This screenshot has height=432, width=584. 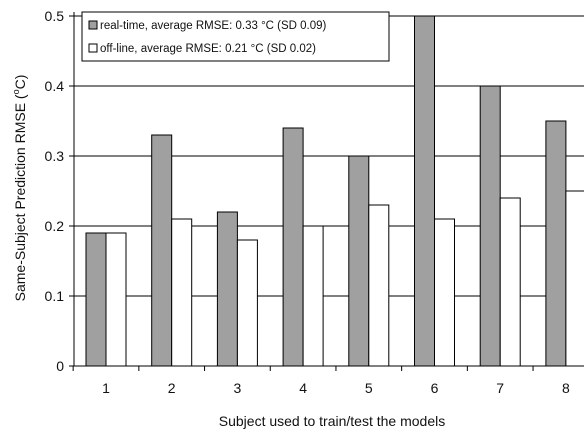 What do you see at coordinates (16, 91) in the screenshot?
I see `y-axis-title-degree: o` at bounding box center [16, 91].